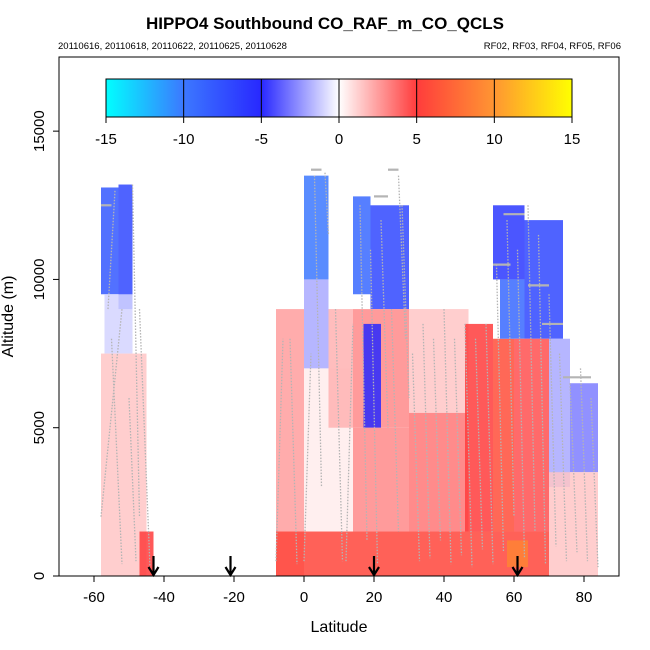 The image size is (650, 650). I want to click on x-axis-tick-label: 80, so click(584, 597).